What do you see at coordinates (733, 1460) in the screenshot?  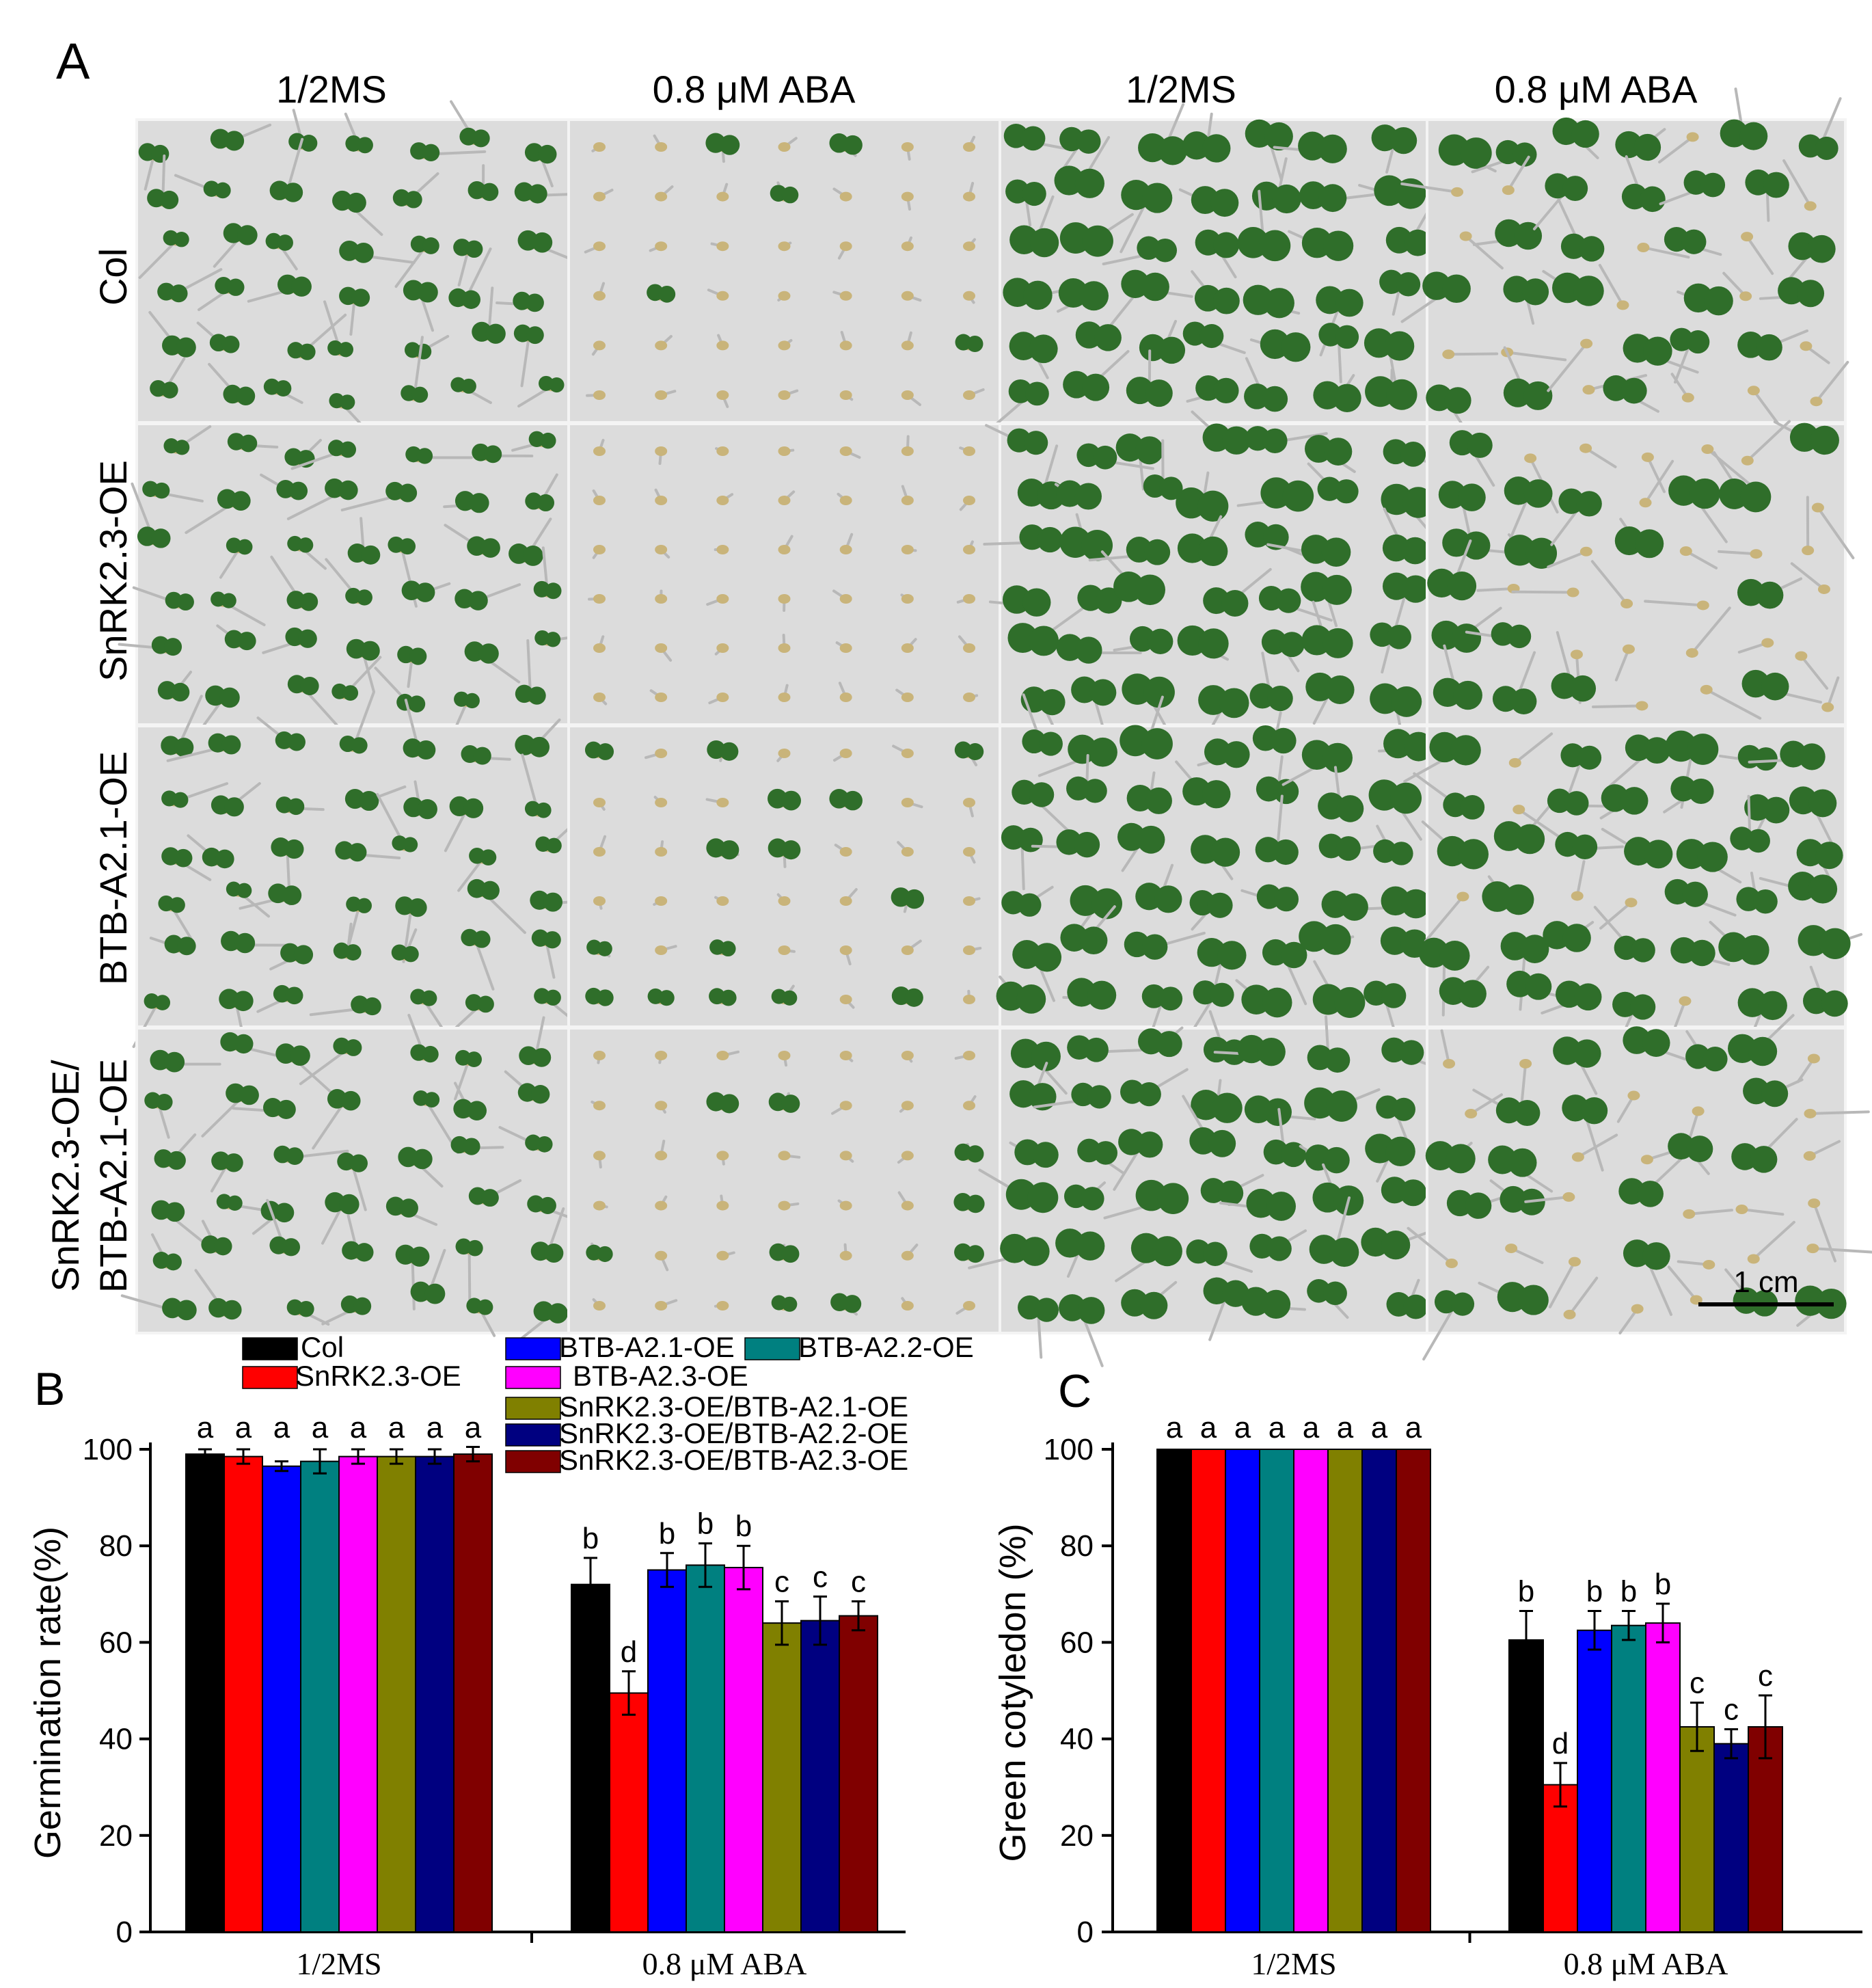 I see `legend-label: SnRK2.3-OE/BTB-A2.3-OE` at bounding box center [733, 1460].